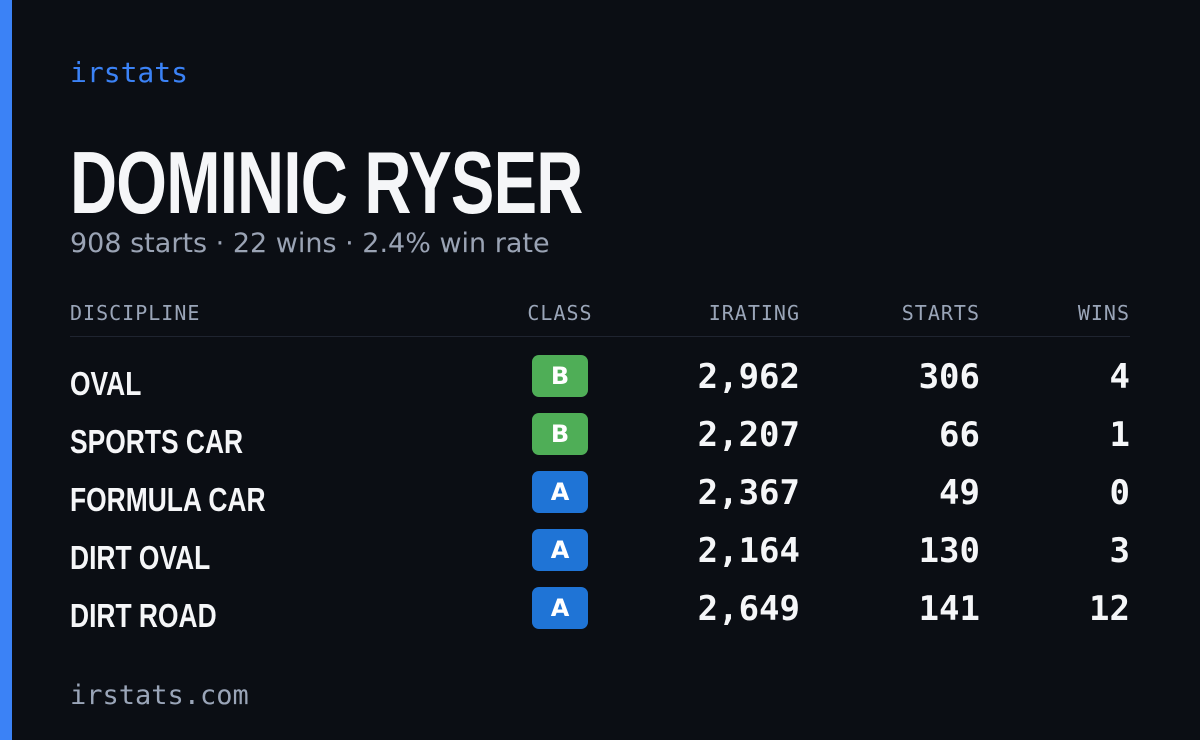 This screenshot has width=1200, height=740. What do you see at coordinates (1119, 493) in the screenshot?
I see `wins: 0` at bounding box center [1119, 493].